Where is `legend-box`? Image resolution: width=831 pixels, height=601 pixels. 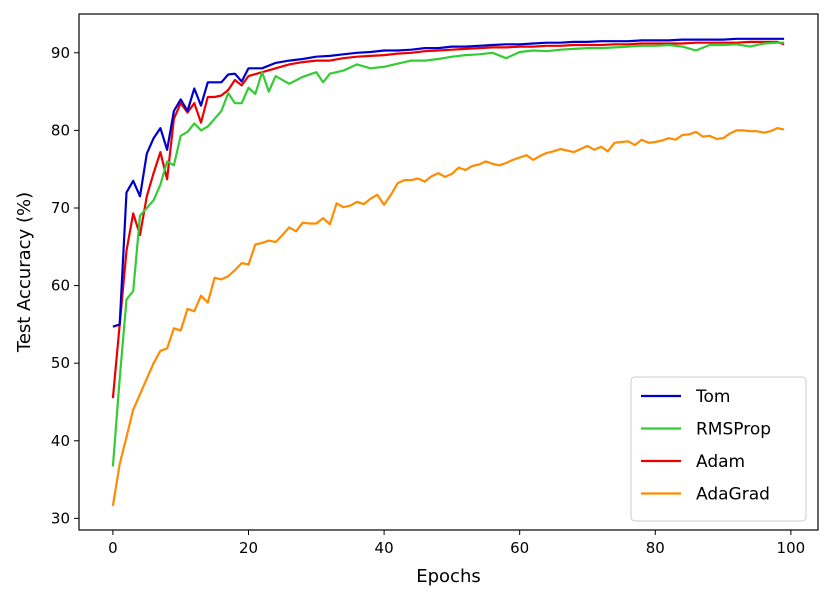 legend-box is located at coordinates (718, 449).